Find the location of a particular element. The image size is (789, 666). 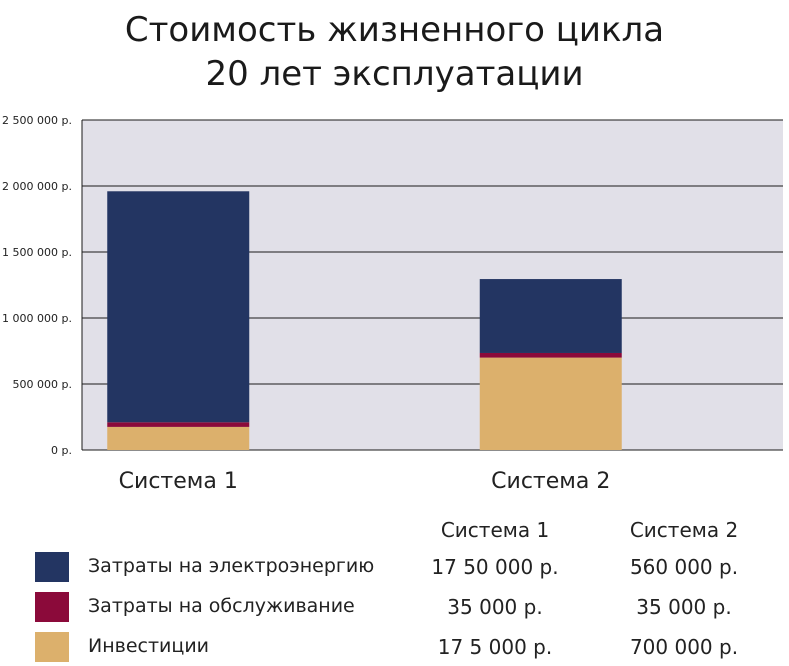

table-header-system-2: Система 2 is located at coordinates (684, 530).